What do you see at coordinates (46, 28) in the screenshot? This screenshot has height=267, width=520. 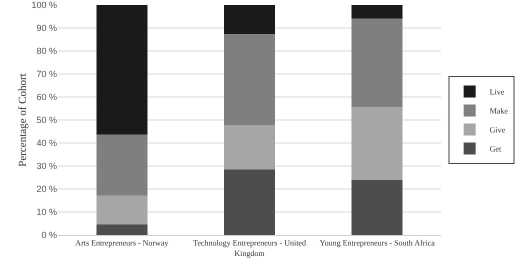 I see `y-tick-label: 90 %` at bounding box center [46, 28].